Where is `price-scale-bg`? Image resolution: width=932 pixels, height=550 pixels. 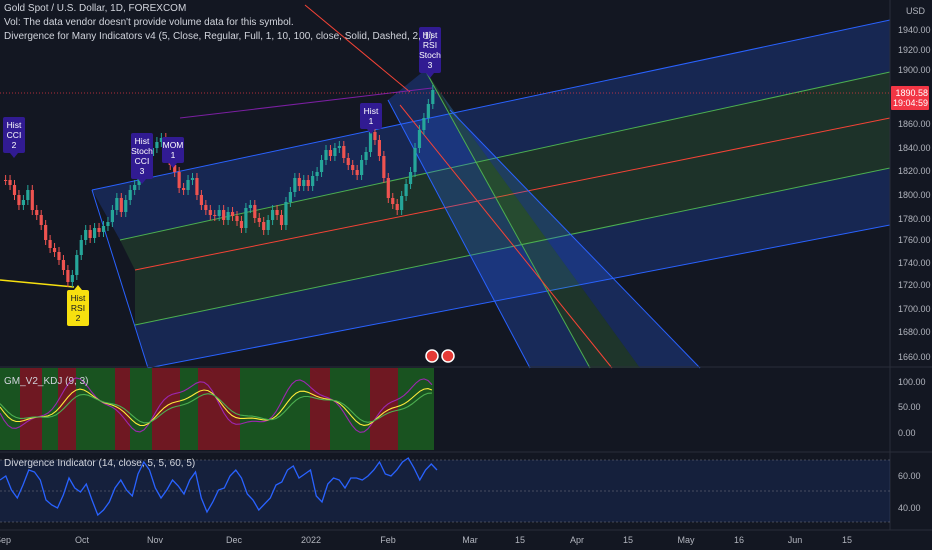
price-scale-bg is located at coordinates (911, 275).